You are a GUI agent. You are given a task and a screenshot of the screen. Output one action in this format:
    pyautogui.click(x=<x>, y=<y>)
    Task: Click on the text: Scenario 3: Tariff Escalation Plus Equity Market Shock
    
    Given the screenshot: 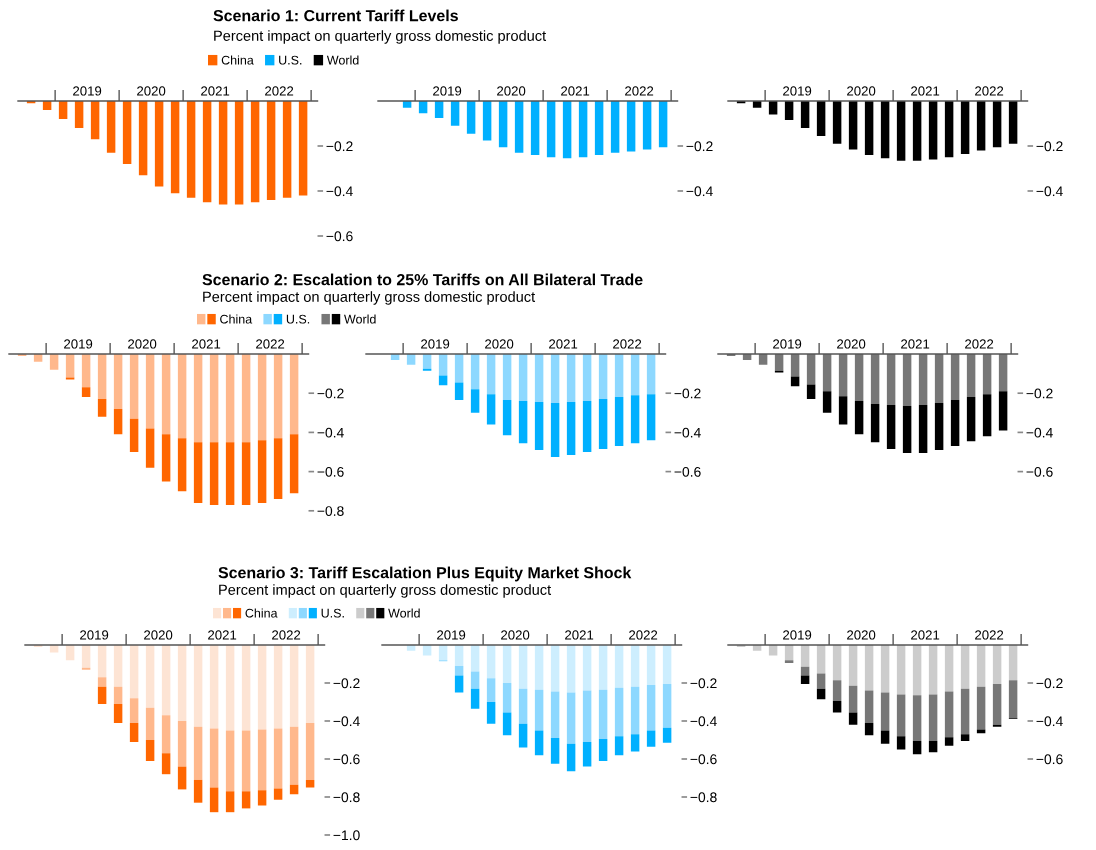 What is the action you would take?
    pyautogui.click(x=425, y=574)
    